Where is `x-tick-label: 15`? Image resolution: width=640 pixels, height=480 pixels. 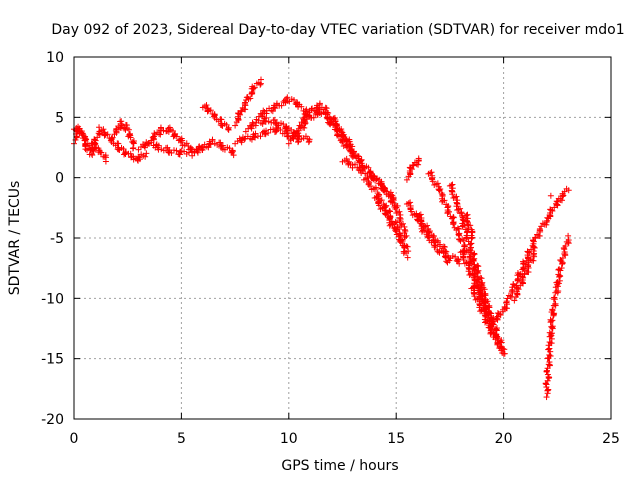 x-tick-label: 15 is located at coordinates (396, 439).